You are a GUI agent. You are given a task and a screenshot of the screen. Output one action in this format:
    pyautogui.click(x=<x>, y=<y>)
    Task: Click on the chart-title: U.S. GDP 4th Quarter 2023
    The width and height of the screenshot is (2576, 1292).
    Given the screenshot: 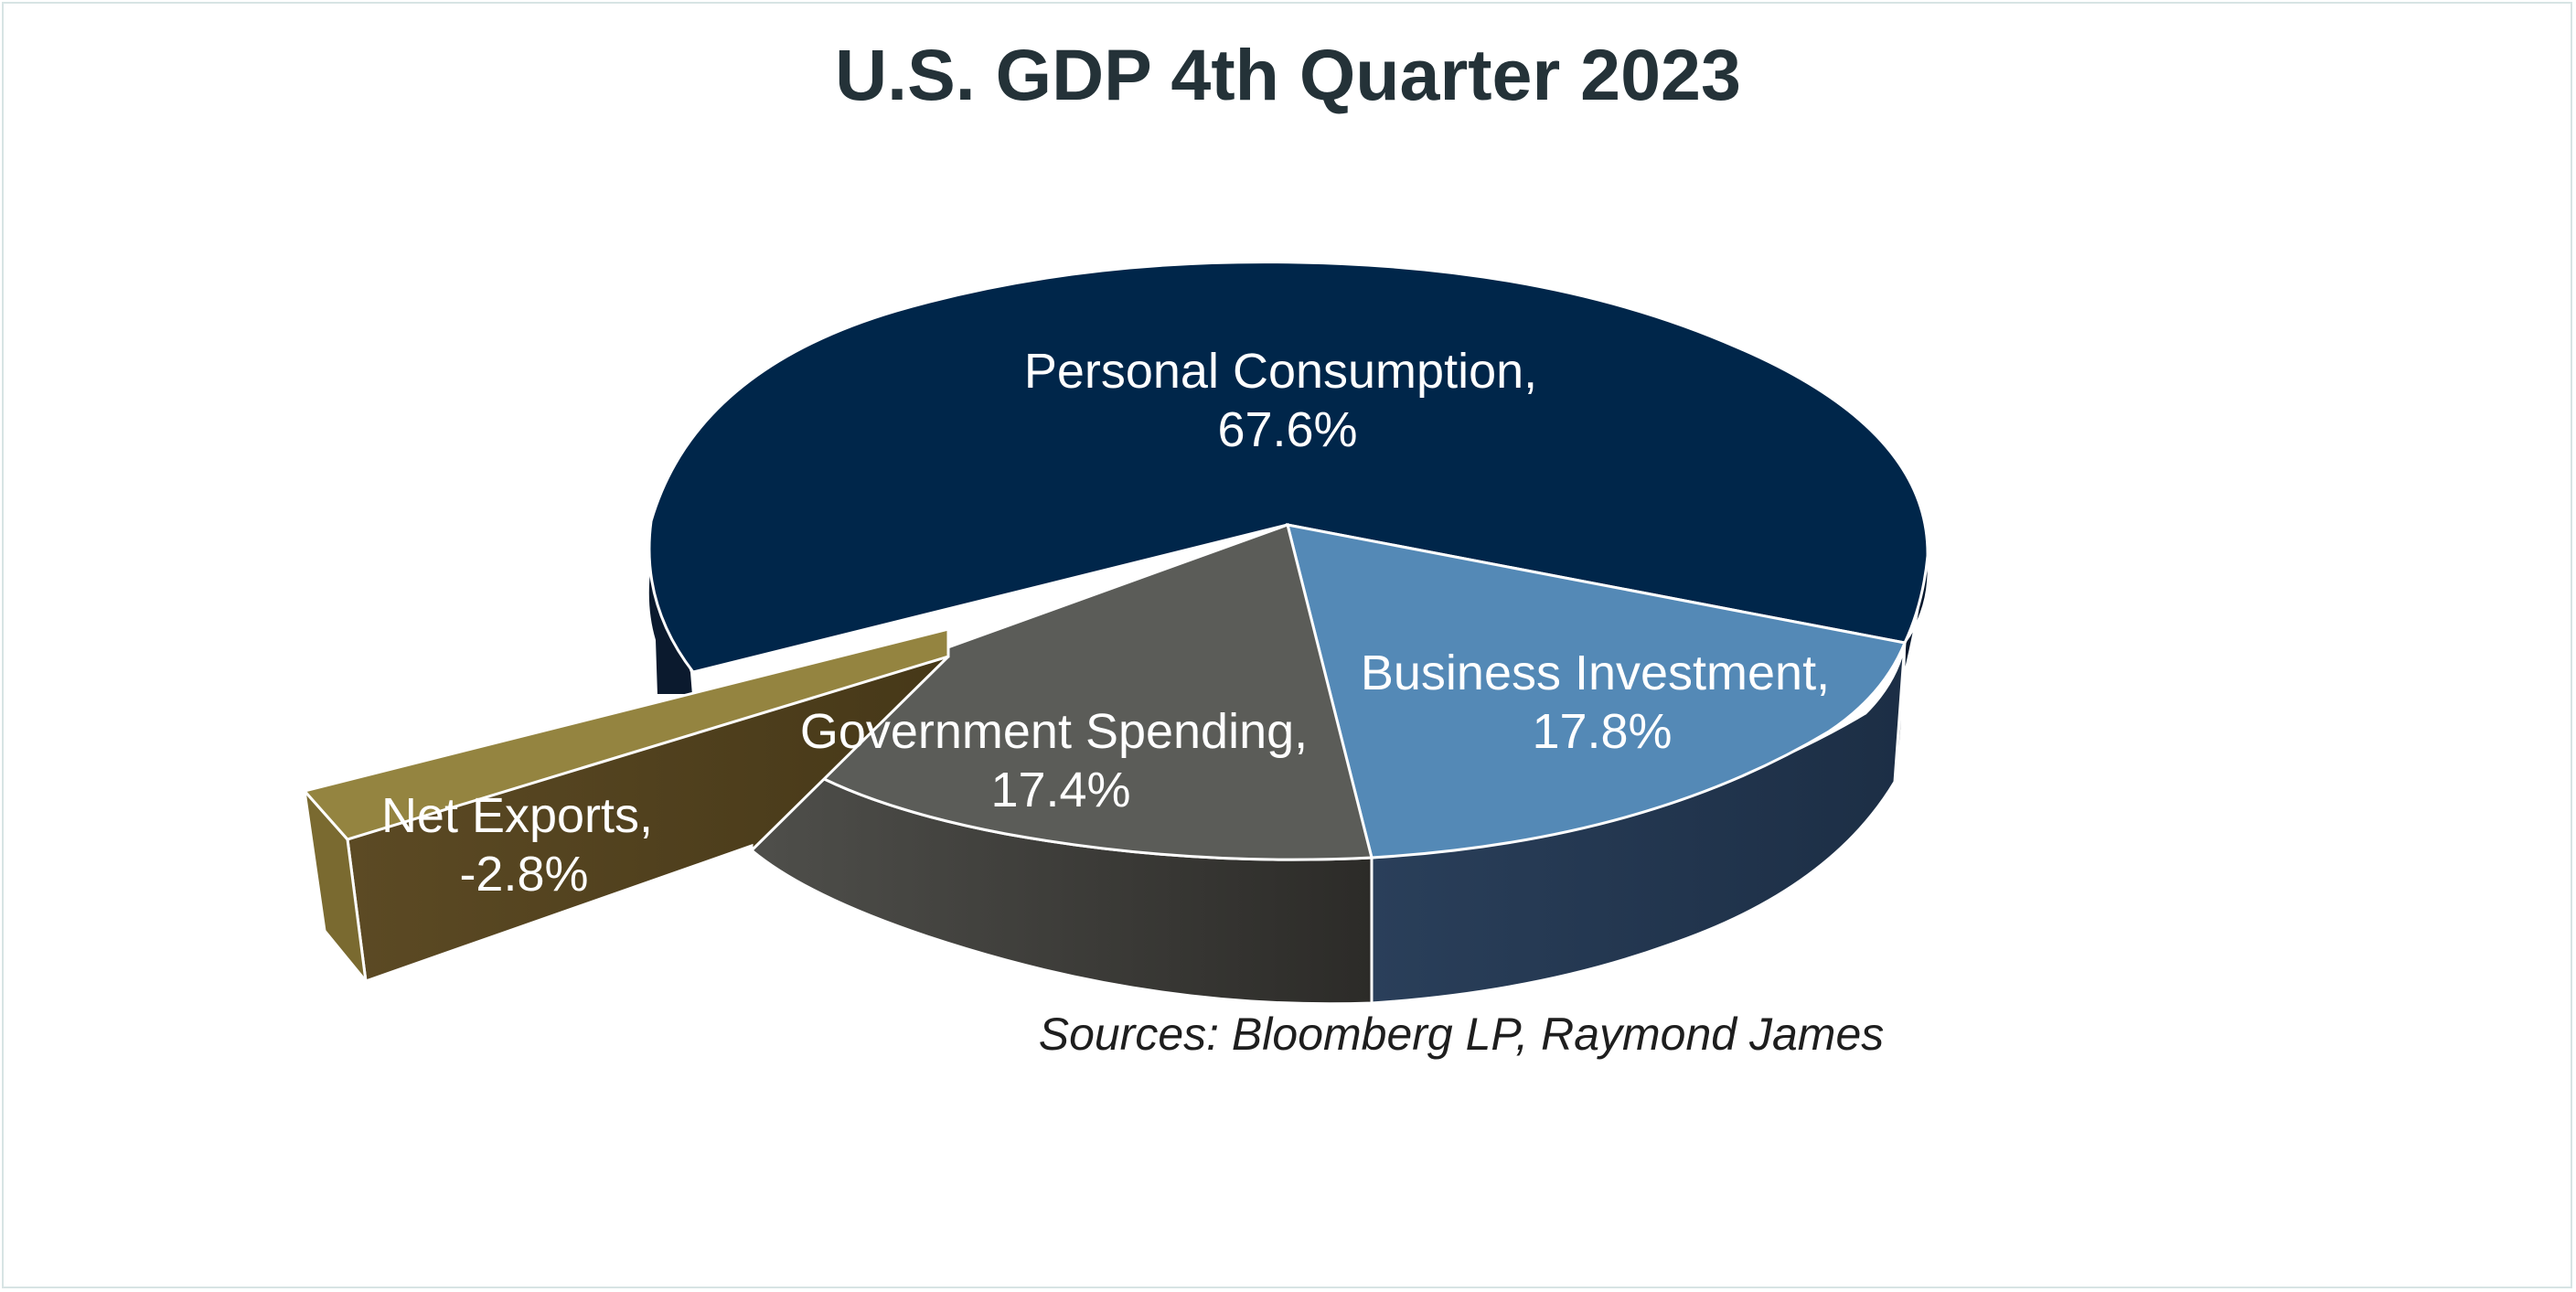 What is the action you would take?
    pyautogui.click(x=1288, y=74)
    